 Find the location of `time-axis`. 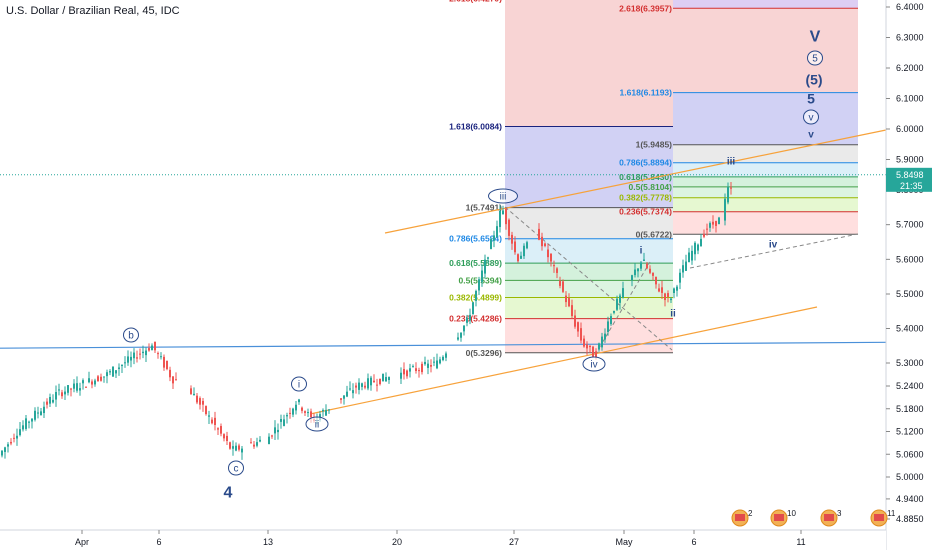

time-axis is located at coordinates (443, 540).